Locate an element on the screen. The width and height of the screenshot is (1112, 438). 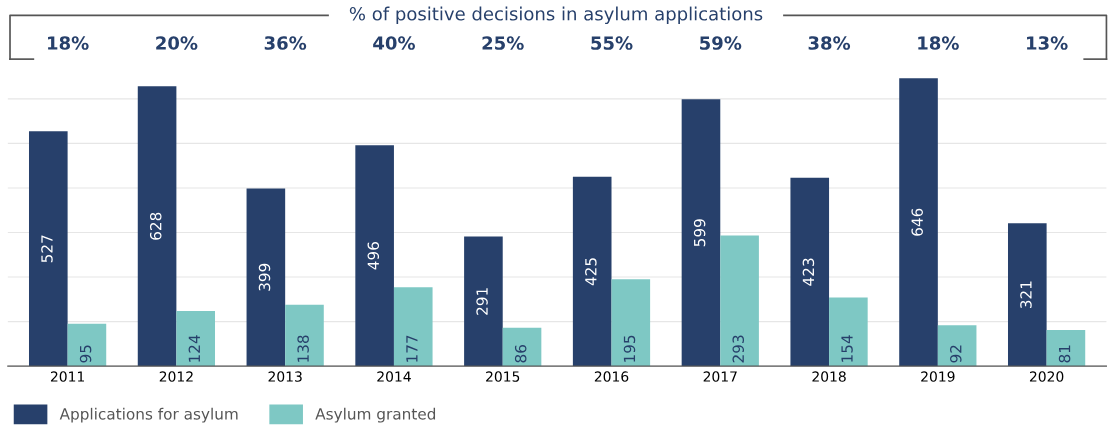
data-label: 81 is located at coordinates (1064, 354).